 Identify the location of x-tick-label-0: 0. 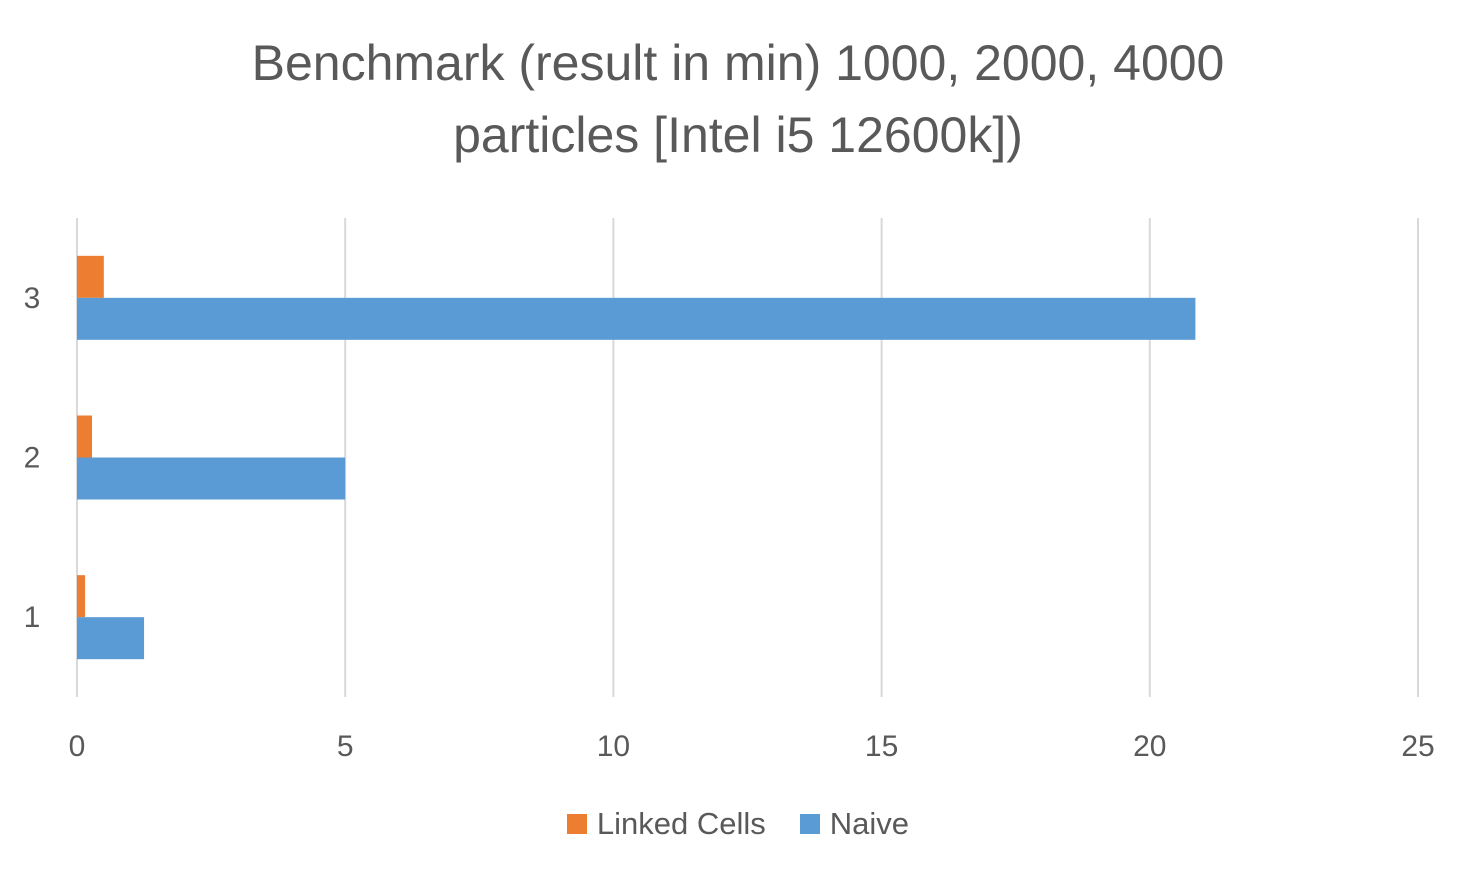
(77, 746).